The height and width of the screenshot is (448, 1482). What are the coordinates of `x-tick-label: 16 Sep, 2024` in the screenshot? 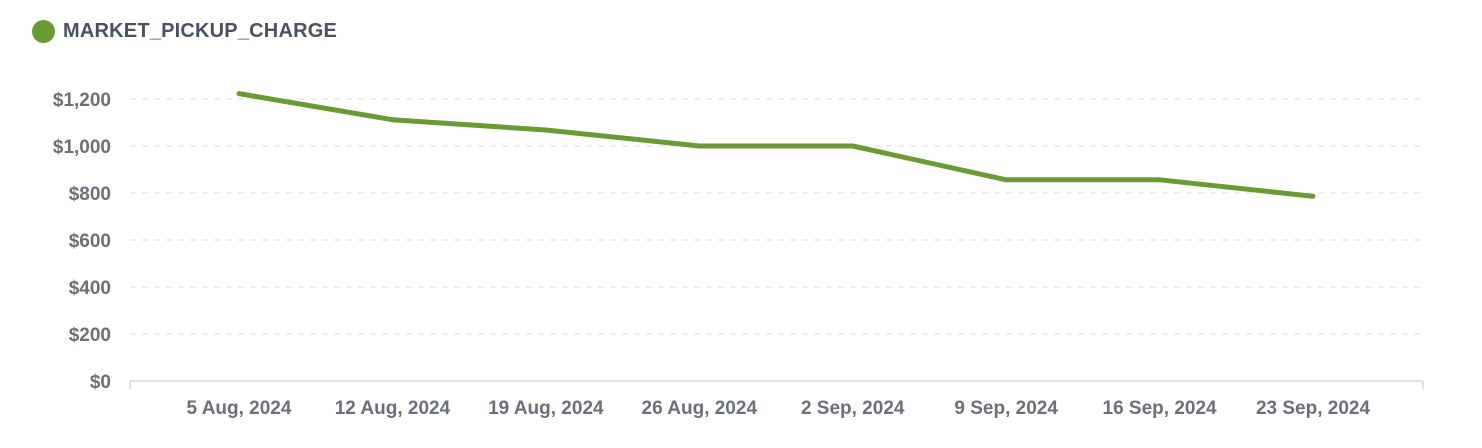 It's located at (1160, 408).